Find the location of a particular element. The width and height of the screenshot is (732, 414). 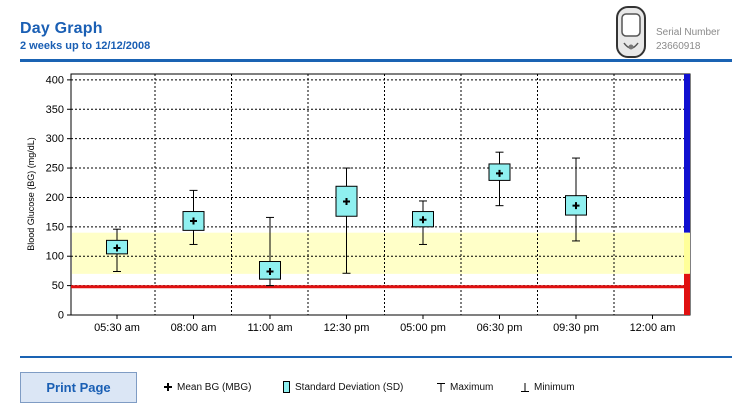

legend-sd: Standard Deviation (SD) is located at coordinates (343, 388).